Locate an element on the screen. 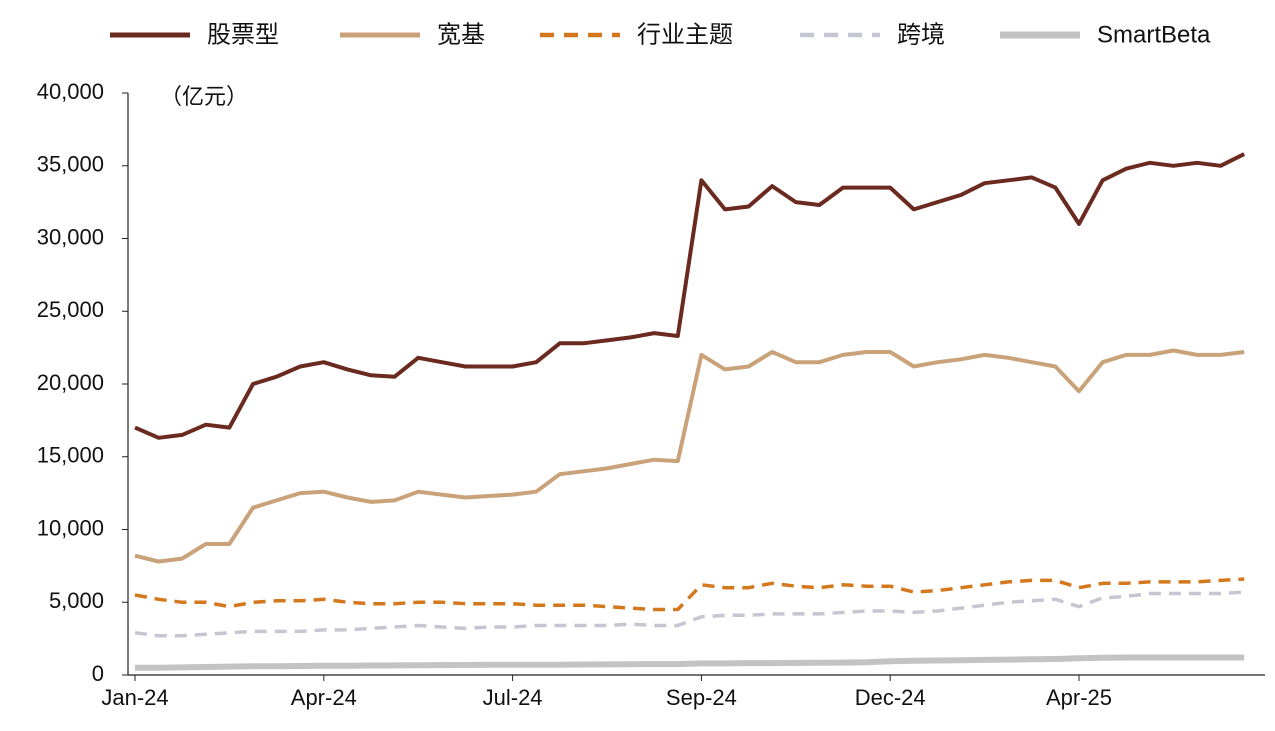 The height and width of the screenshot is (731, 1275). y-tick-label: 10,000 is located at coordinates (70, 527).